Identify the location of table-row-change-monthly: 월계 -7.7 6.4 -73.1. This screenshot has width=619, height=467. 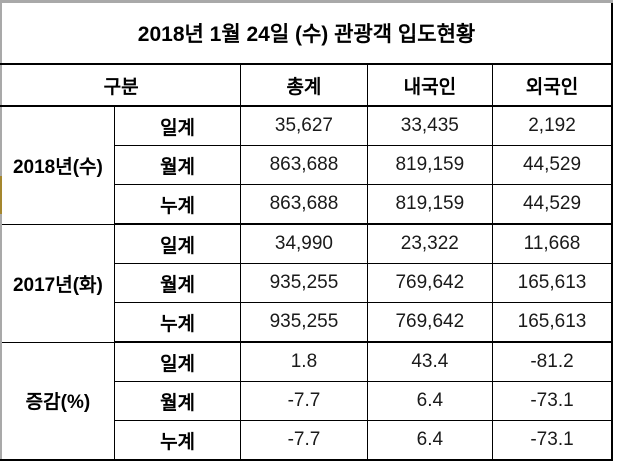
(307, 401).